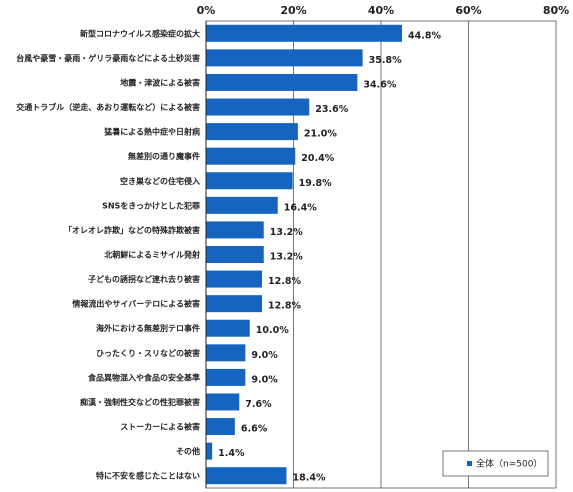 The width and height of the screenshot is (573, 492). I want to click on value-label: 35.8%, so click(385, 60).